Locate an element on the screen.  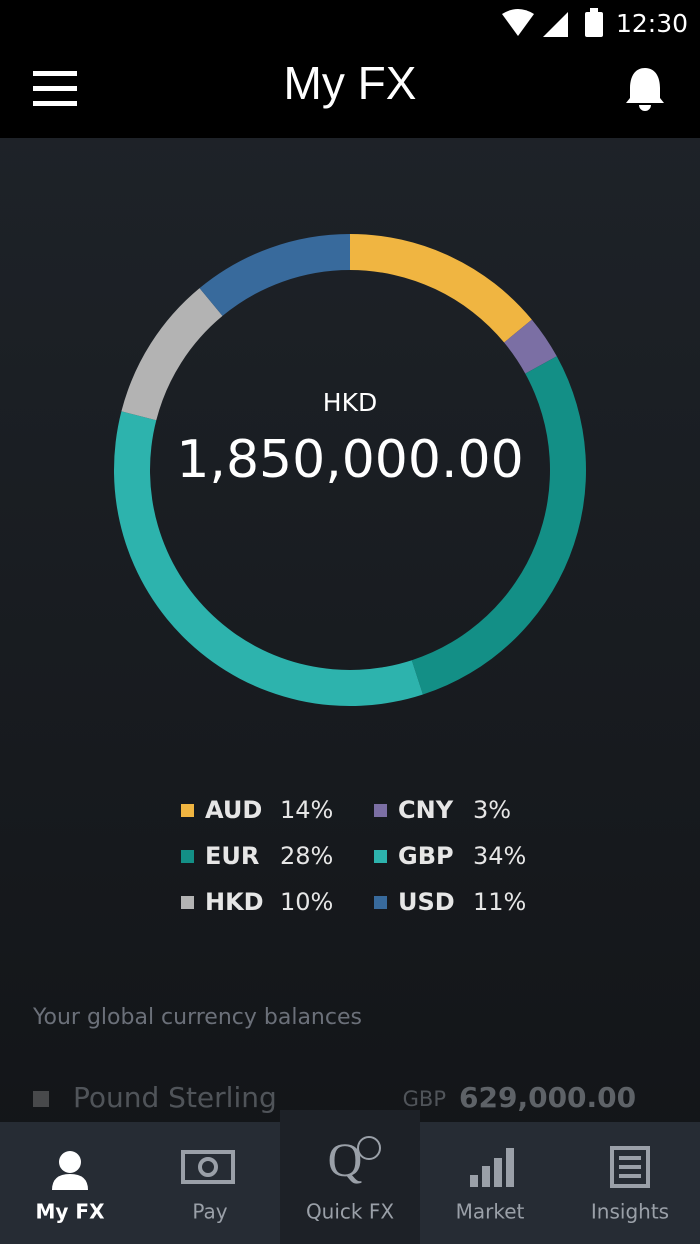
balance-swatch is located at coordinates (41, 1099).